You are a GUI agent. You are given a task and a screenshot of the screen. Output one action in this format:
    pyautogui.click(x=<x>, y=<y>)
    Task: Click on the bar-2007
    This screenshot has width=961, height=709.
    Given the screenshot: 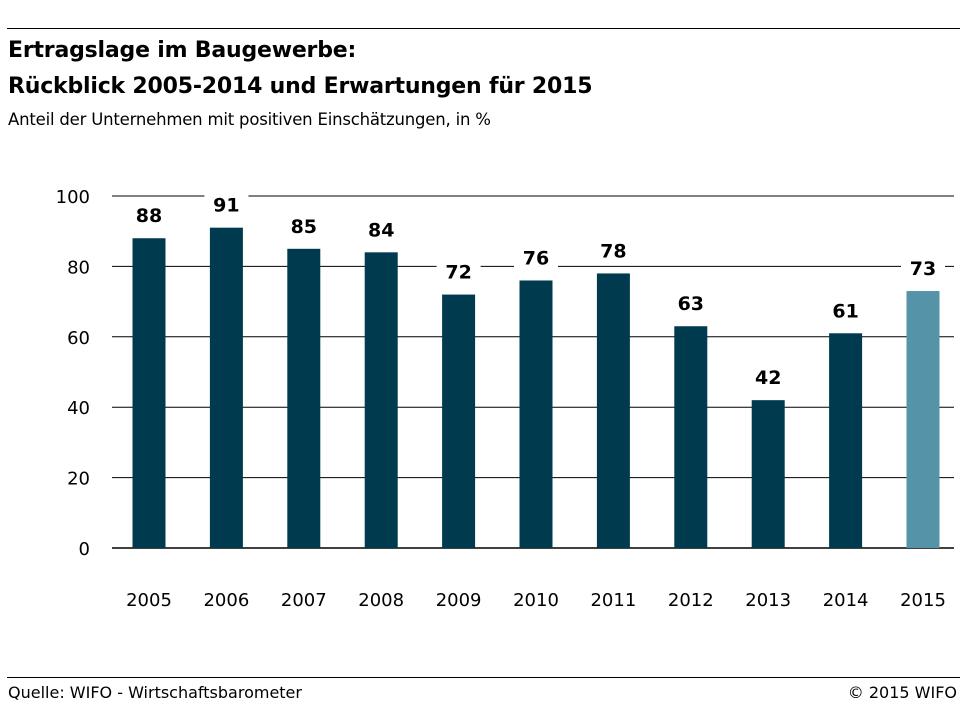 What is the action you would take?
    pyautogui.click(x=304, y=398)
    